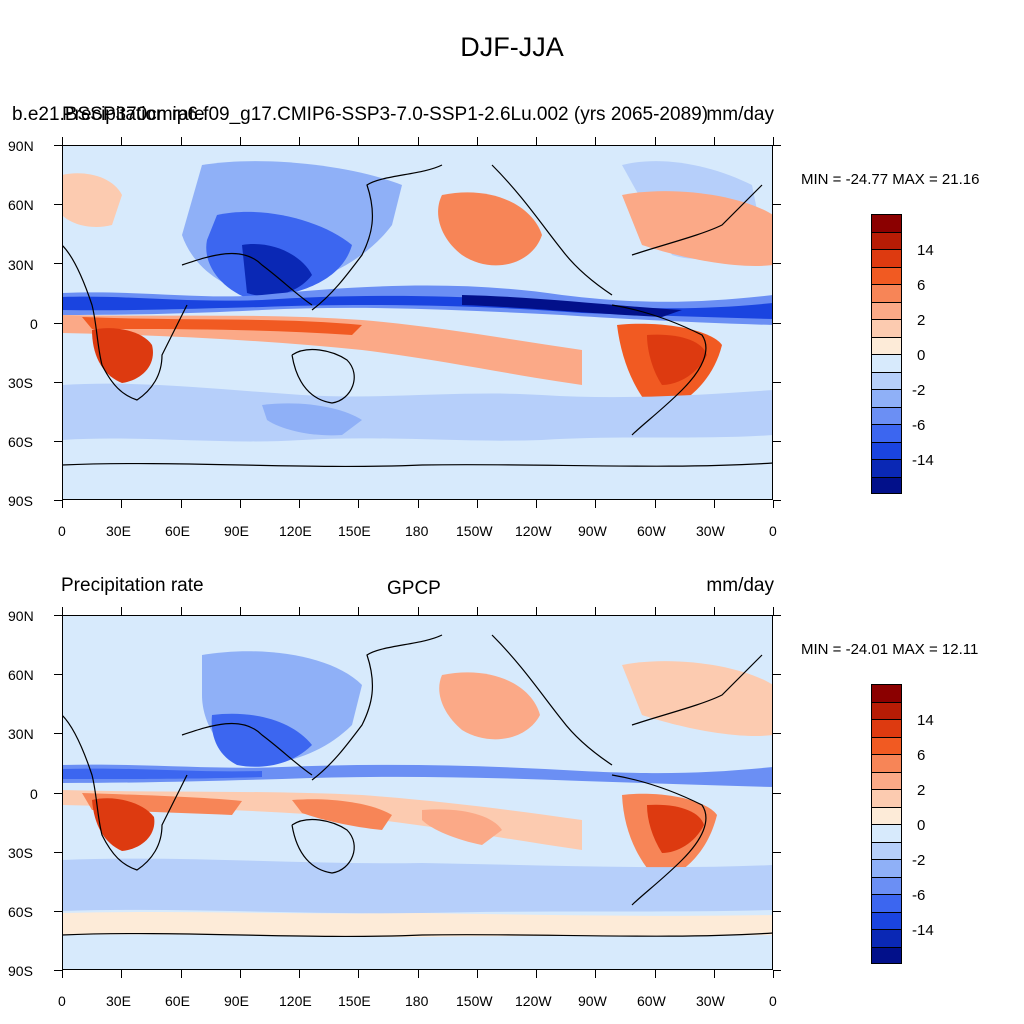 Image resolution: width=1024 pixels, height=1024 pixels. What do you see at coordinates (295, 1001) in the screenshot?
I see `panel2-lon-tick: 120E` at bounding box center [295, 1001].